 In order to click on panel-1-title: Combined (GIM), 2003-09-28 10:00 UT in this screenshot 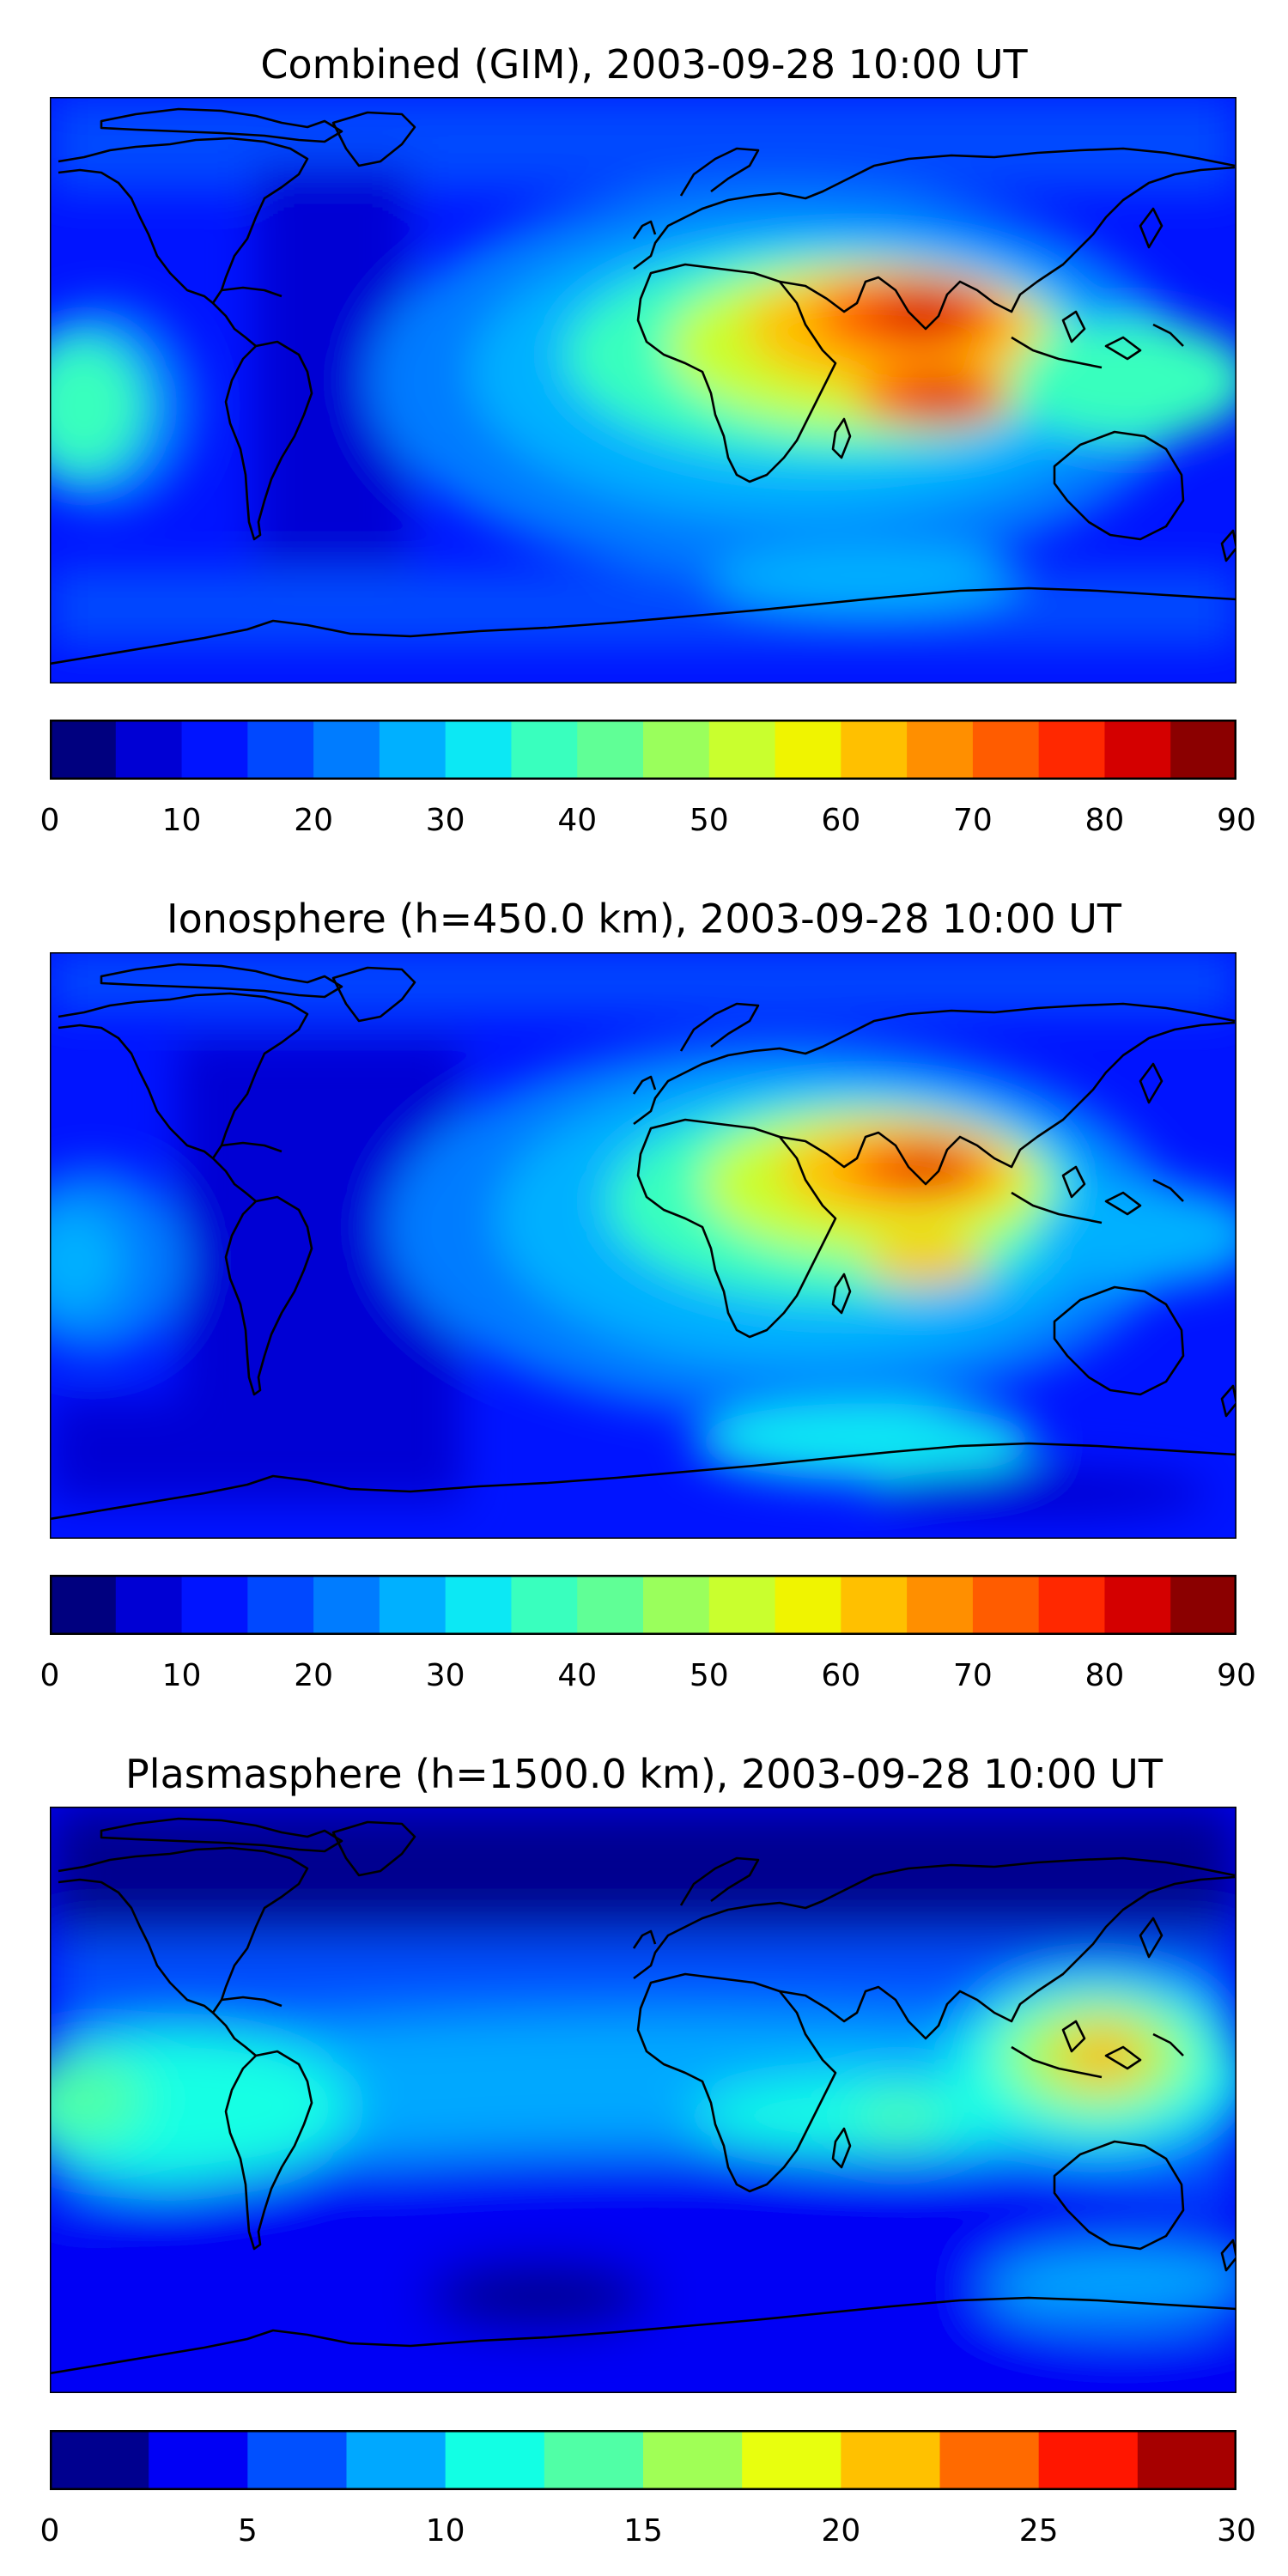, I will do `click(644, 64)`.